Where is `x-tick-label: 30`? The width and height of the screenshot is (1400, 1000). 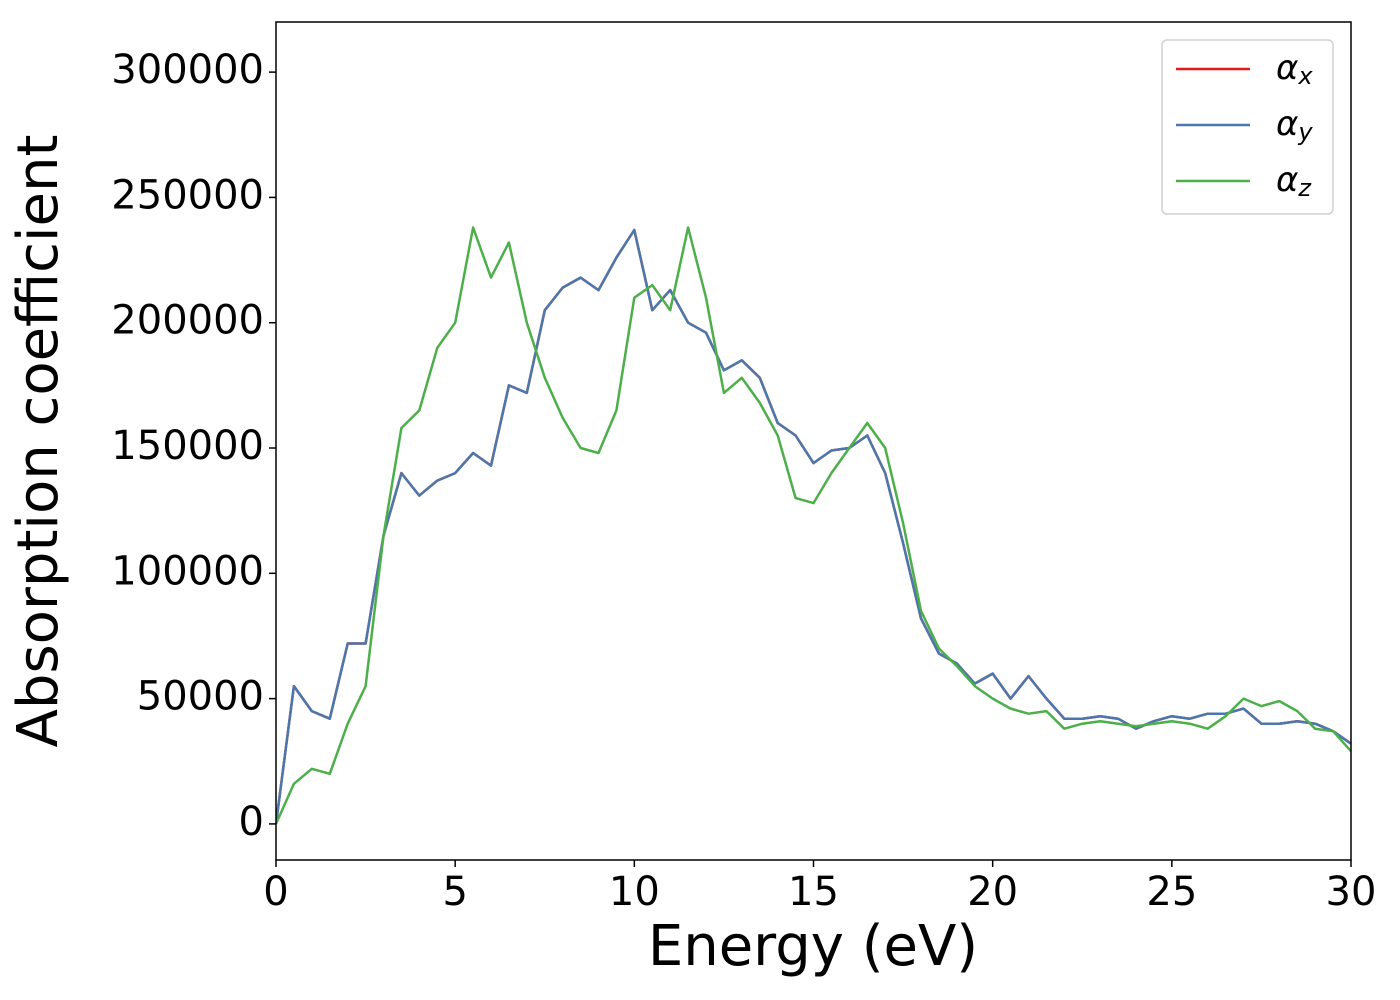
x-tick-label: 30 is located at coordinates (1351, 892).